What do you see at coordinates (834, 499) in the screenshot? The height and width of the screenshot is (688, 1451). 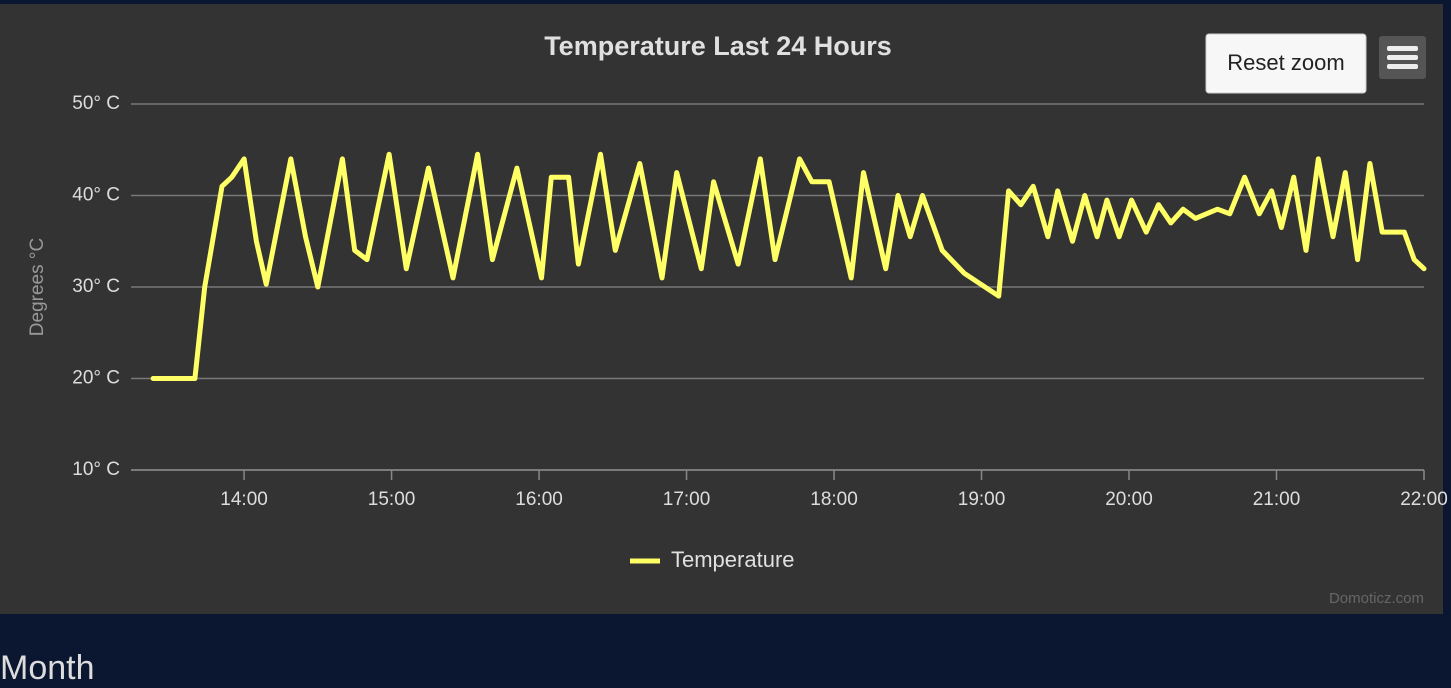 I see `x-tick-label: 18:00` at bounding box center [834, 499].